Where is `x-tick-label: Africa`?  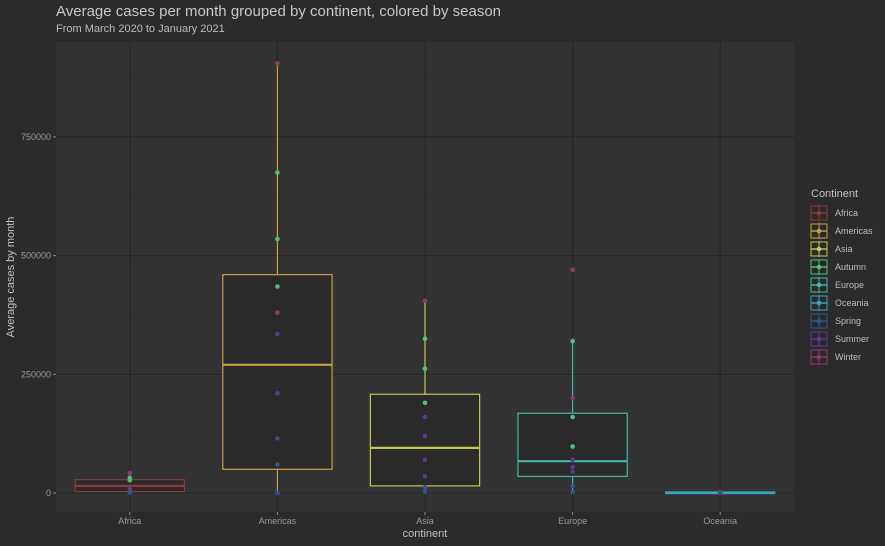 x-tick-label: Africa is located at coordinates (129, 521).